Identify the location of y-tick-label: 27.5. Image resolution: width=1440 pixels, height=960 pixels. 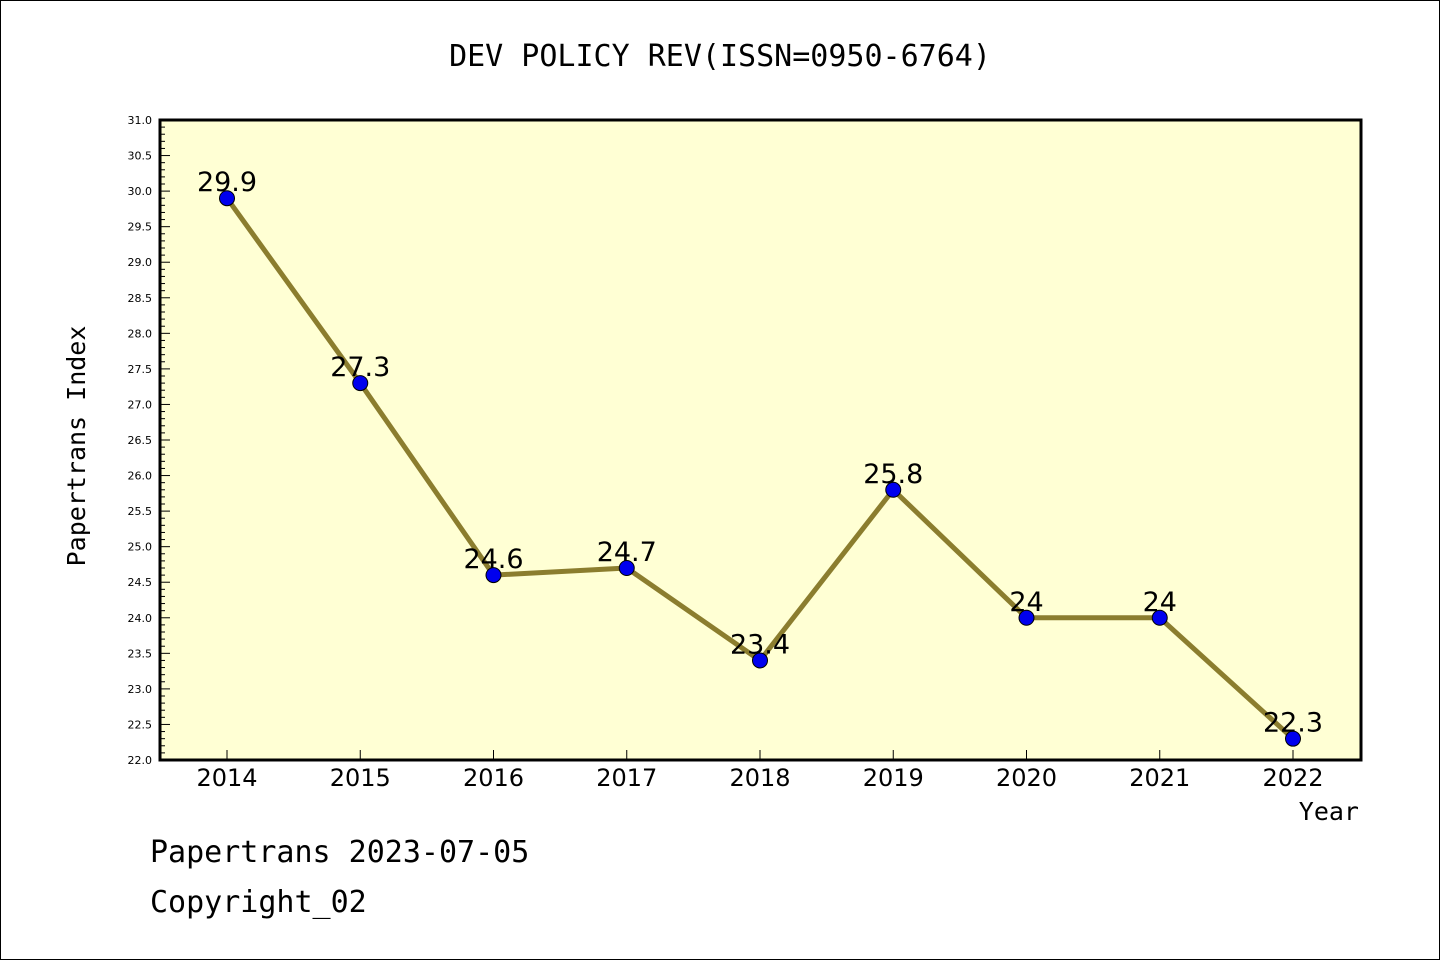
(140, 369).